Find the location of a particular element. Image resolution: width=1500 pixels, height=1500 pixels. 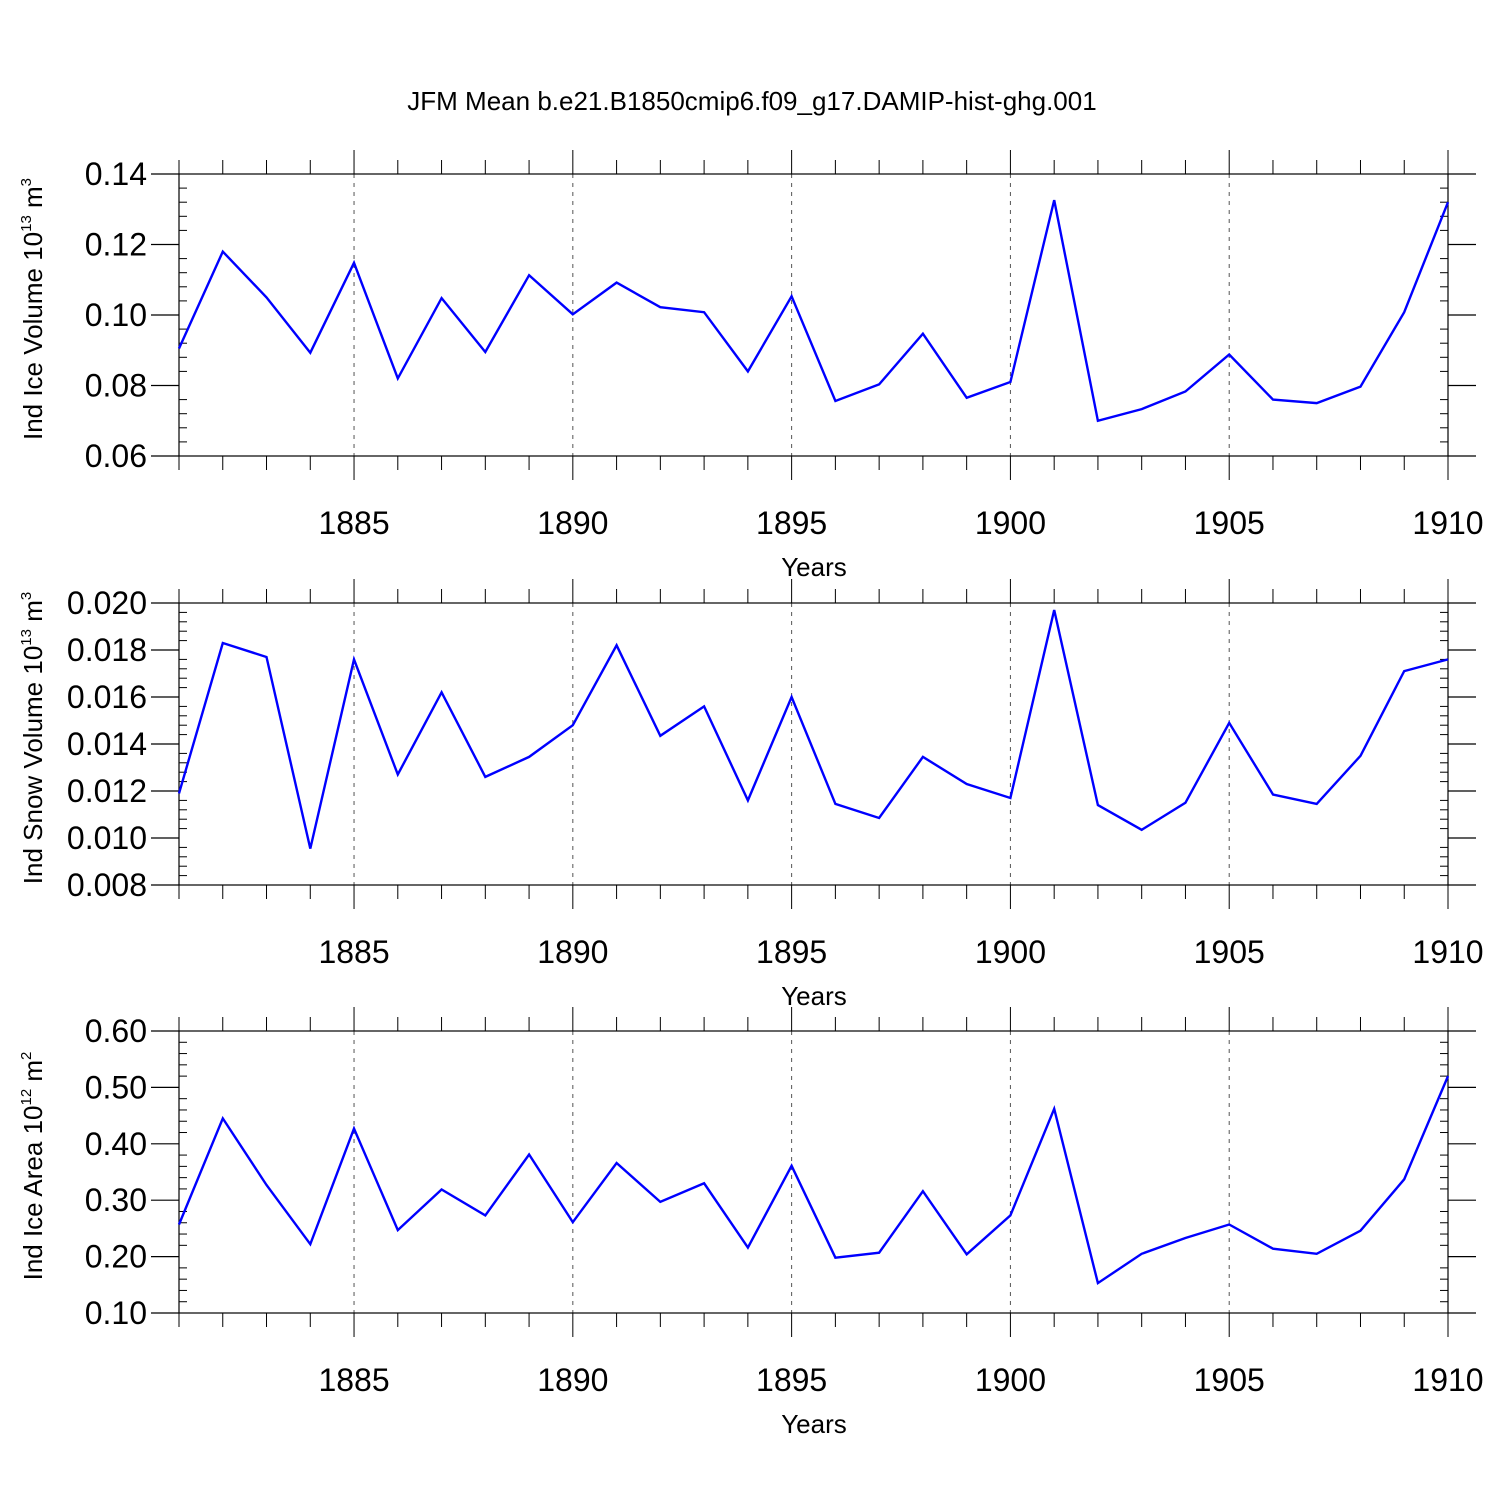

y-axis-label: Ind Snow Volume 1013 m3 is located at coordinates (33, 738).